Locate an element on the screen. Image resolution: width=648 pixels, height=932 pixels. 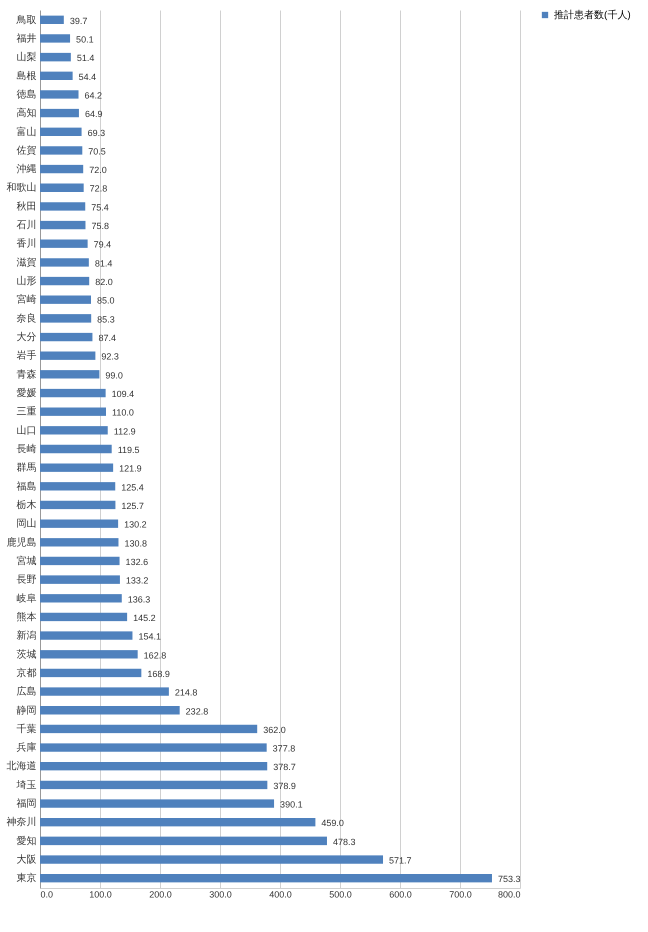
data-label: 121.9 is located at coordinates (130, 469).